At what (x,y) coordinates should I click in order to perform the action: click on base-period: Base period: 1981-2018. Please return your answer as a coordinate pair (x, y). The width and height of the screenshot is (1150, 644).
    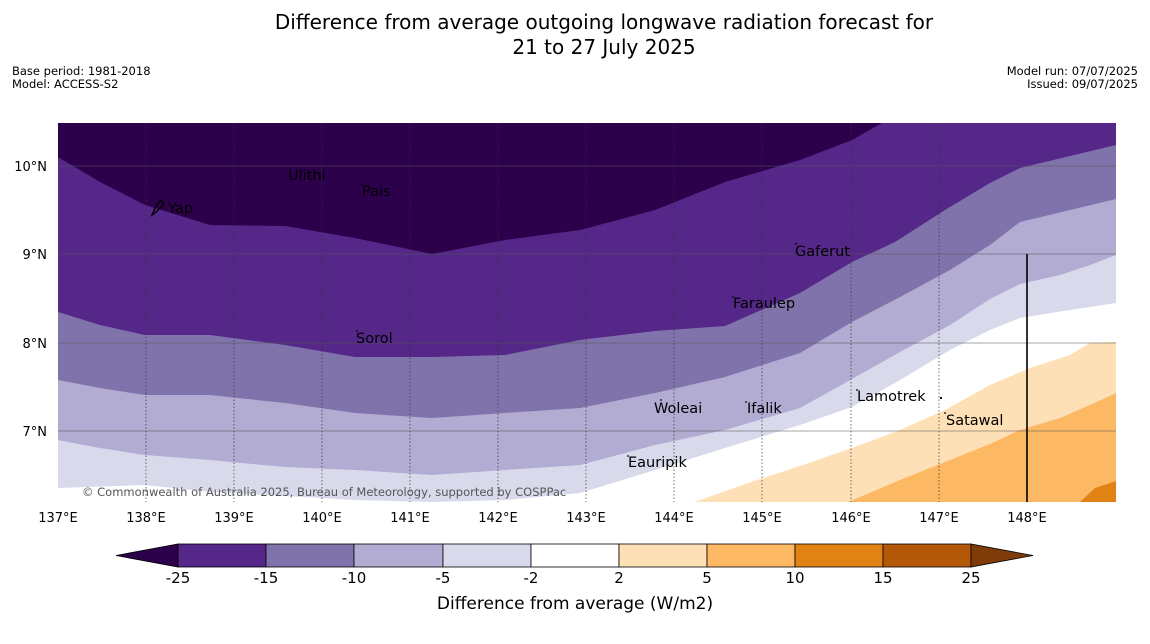
    Looking at the image, I should click on (81, 71).